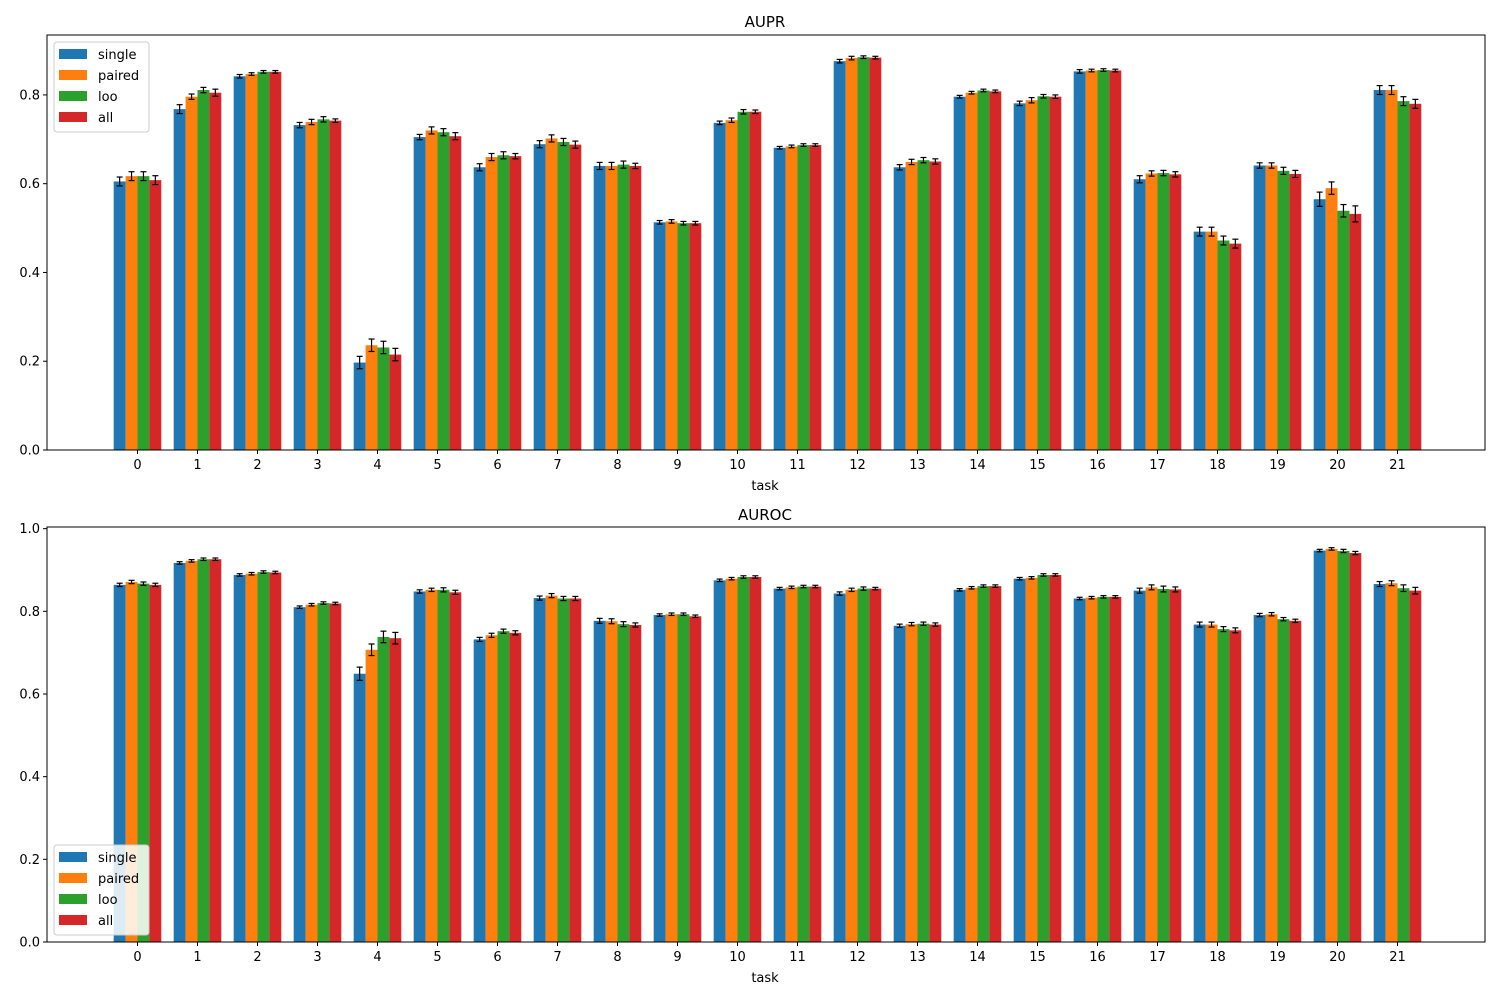  Describe the element at coordinates (1037, 957) in the screenshot. I see `x-tick-label-15: 15` at that location.